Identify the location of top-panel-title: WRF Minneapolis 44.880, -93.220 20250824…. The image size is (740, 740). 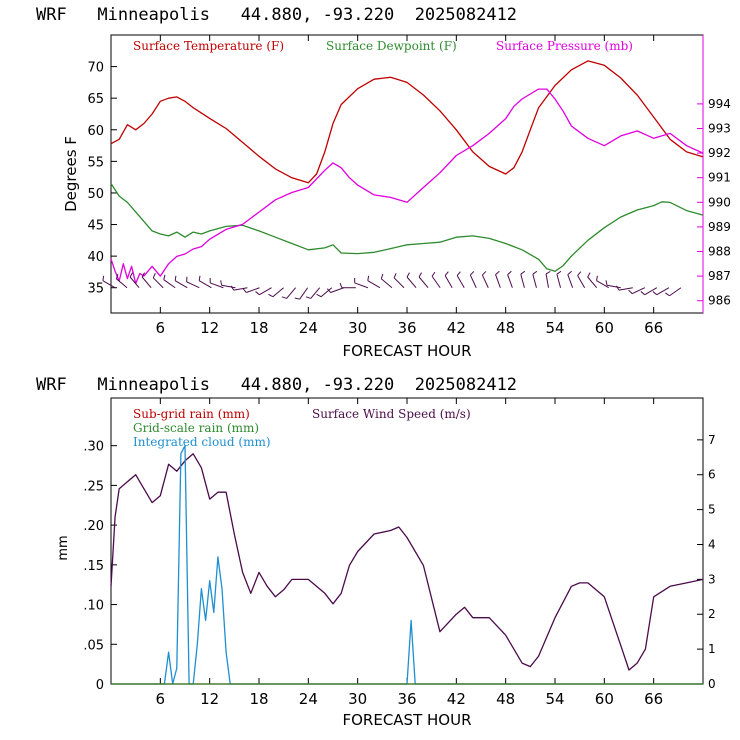
(276, 15).